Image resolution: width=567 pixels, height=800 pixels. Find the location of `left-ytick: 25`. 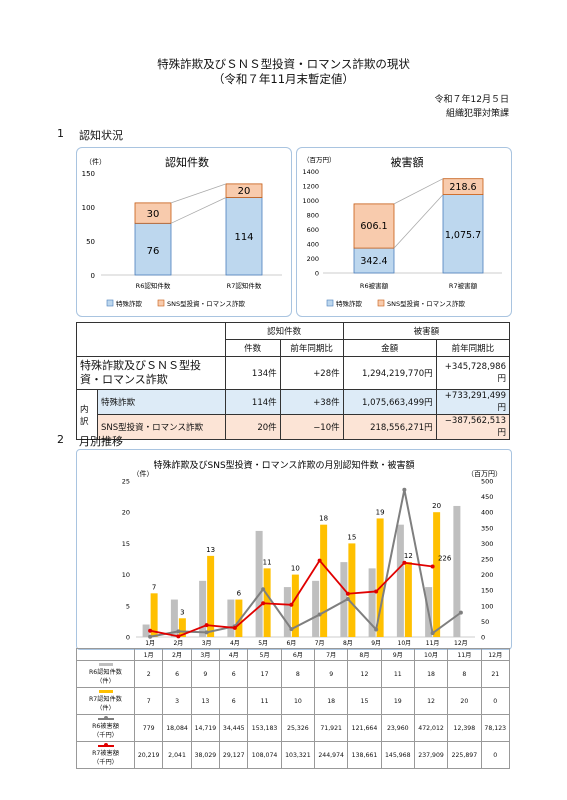

left-ytick: 25 is located at coordinates (126, 482).